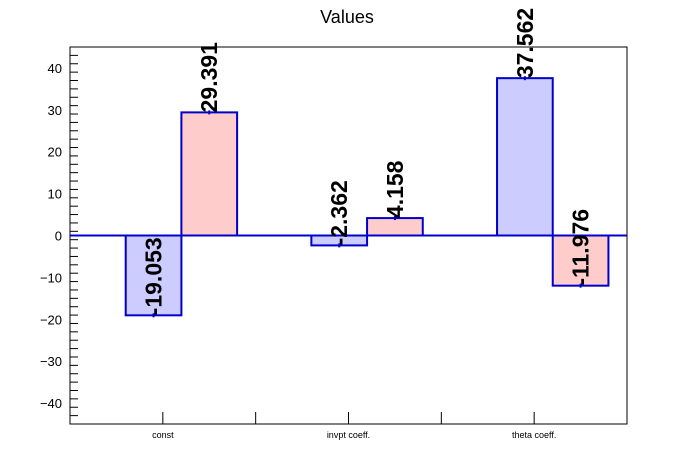  What do you see at coordinates (51, 361) in the screenshot?
I see `y-tick-label: −30` at bounding box center [51, 361].